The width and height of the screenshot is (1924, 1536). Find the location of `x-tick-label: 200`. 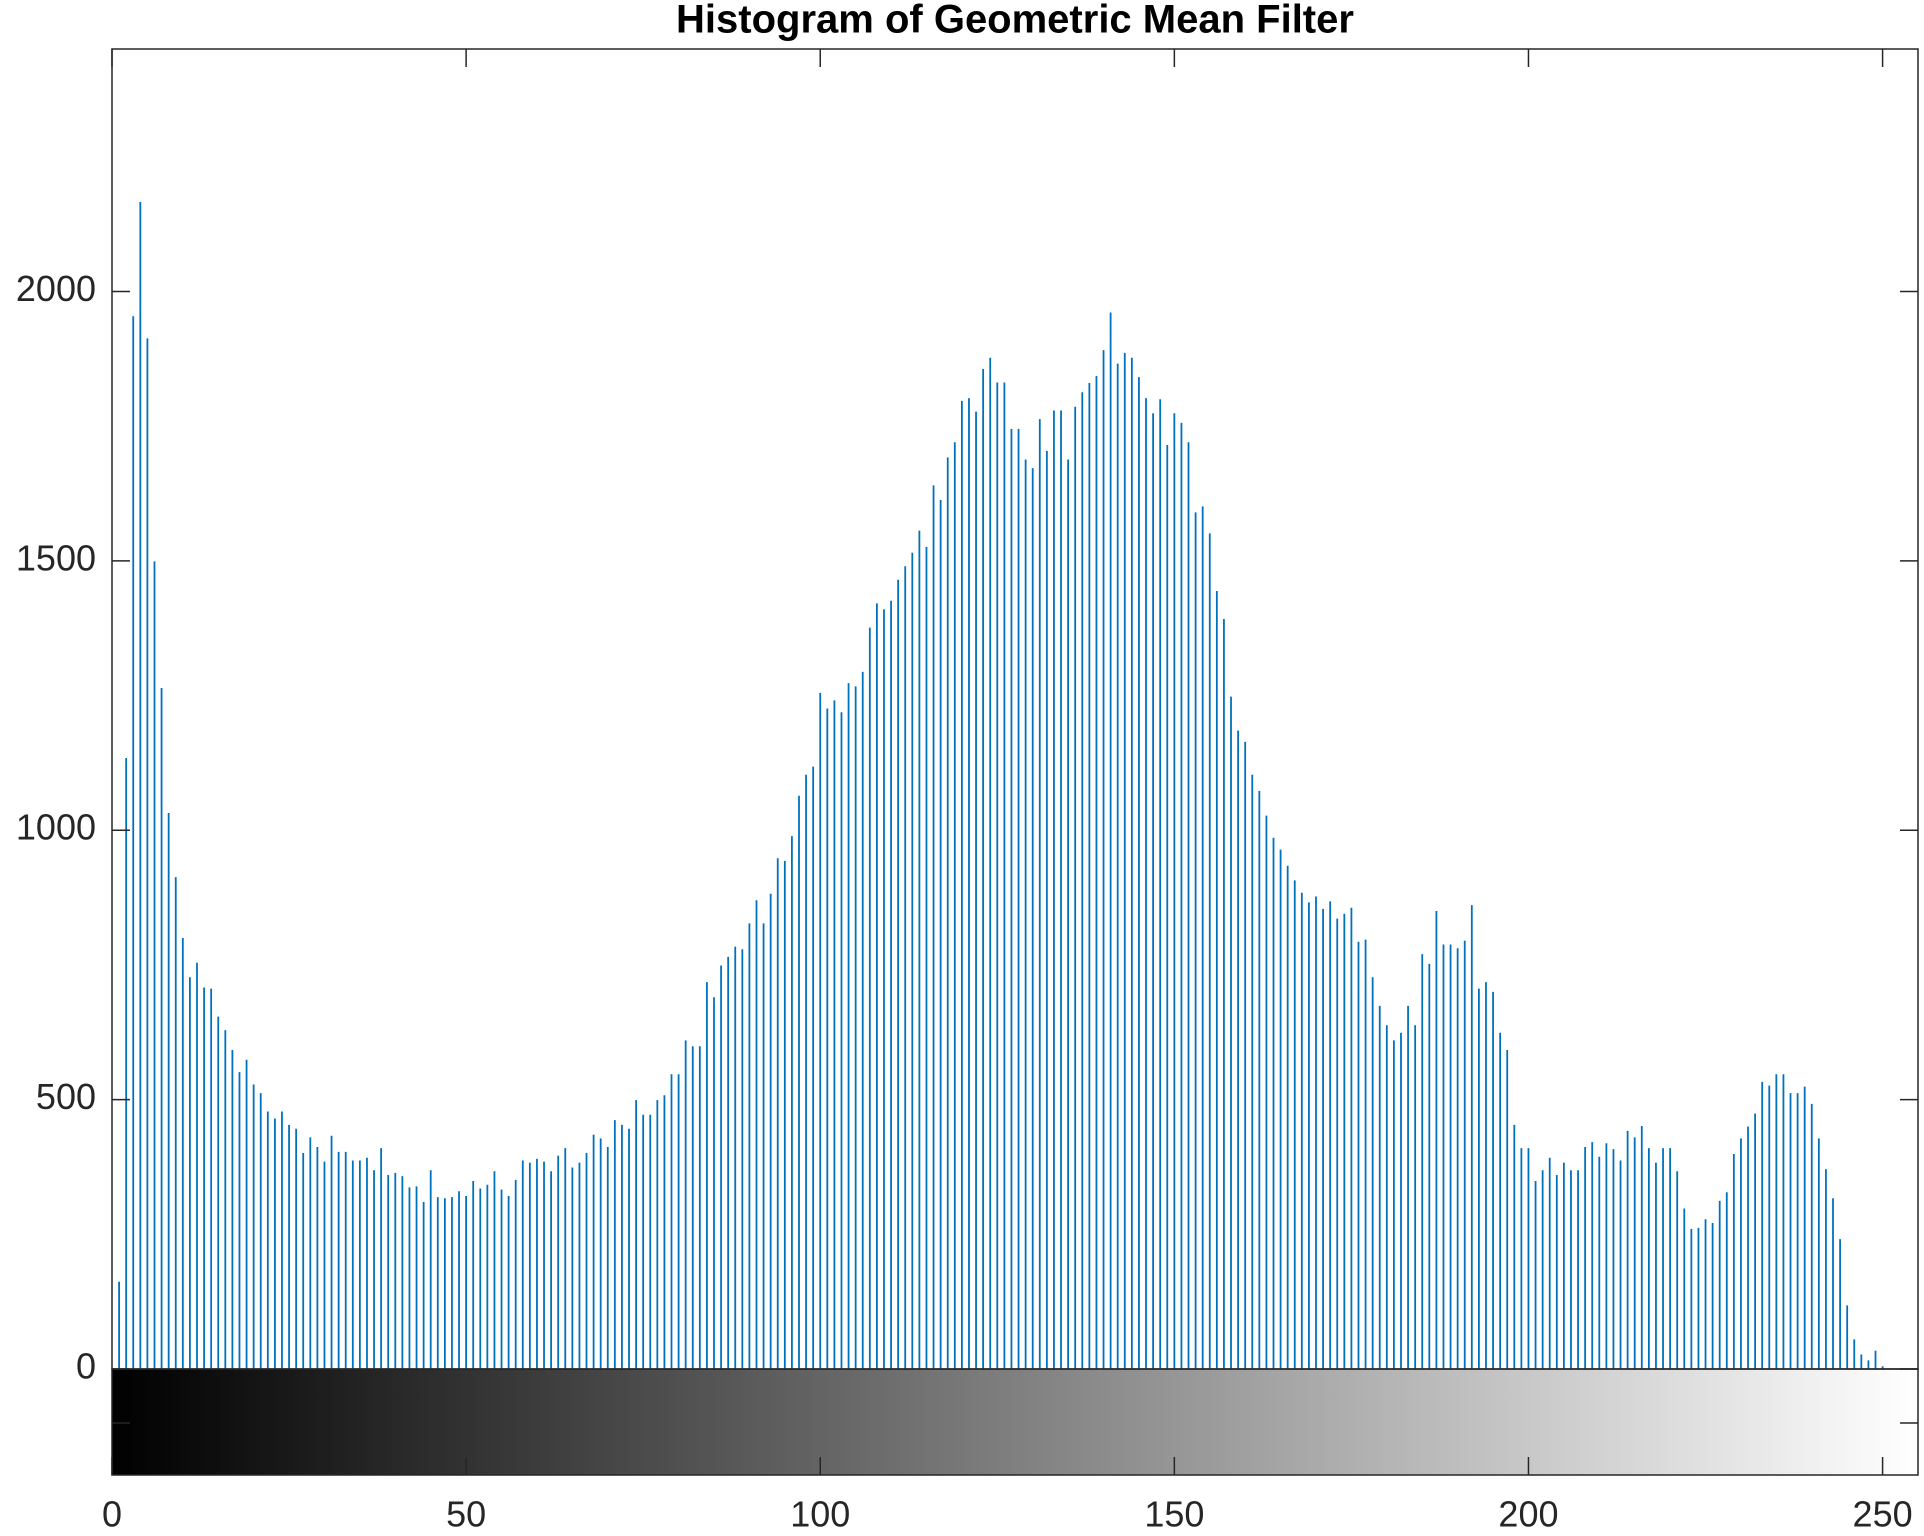

x-tick-label: 200 is located at coordinates (1528, 1514).